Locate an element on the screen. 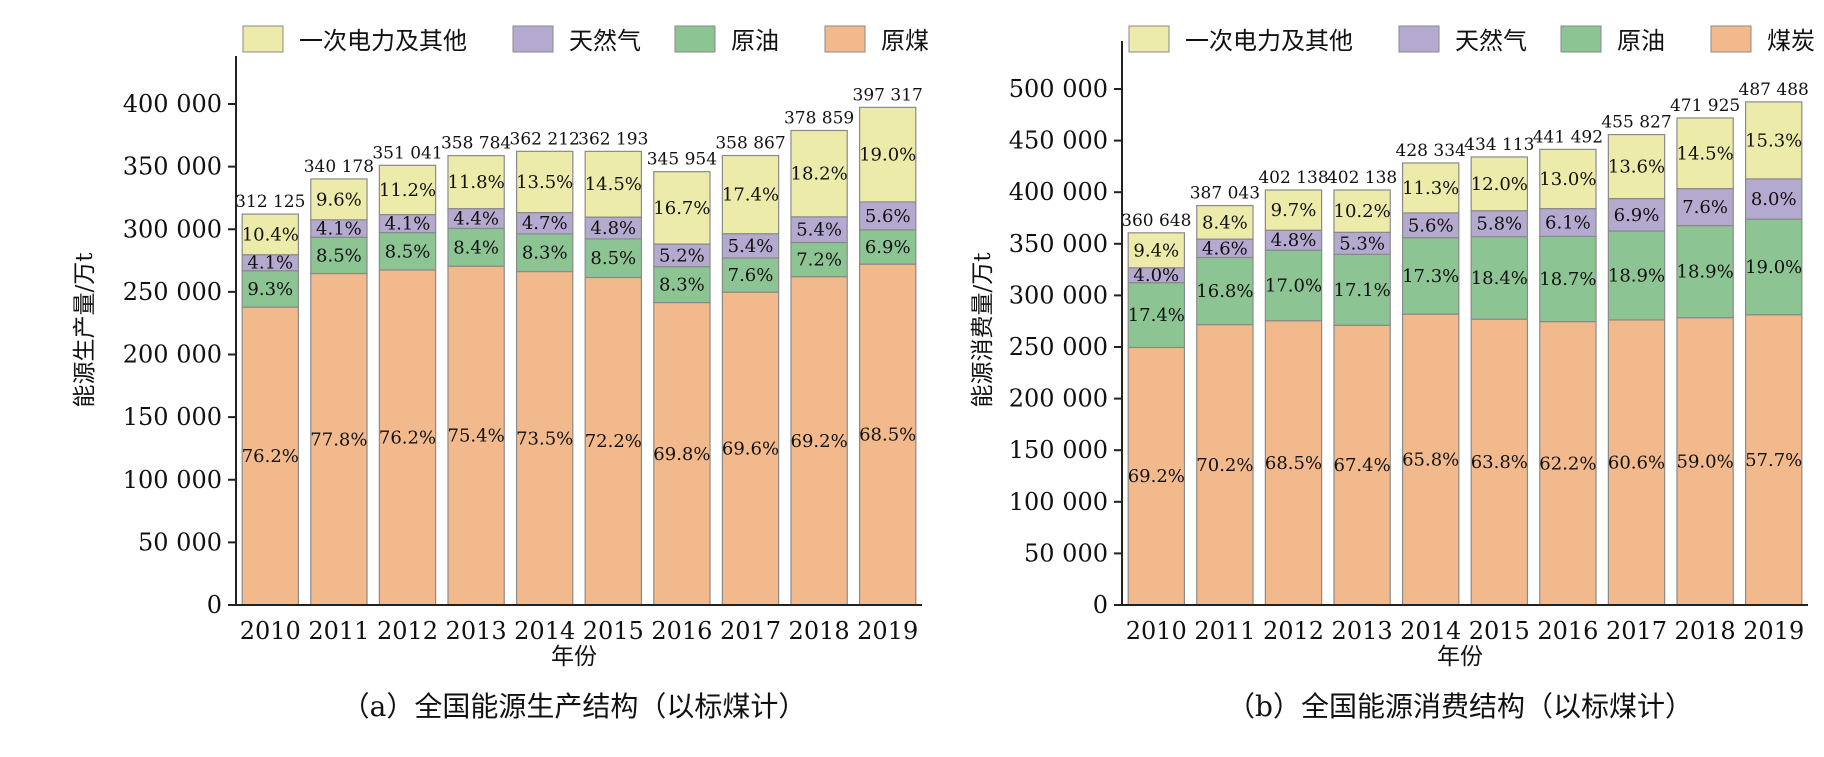  total-label: 312 125 is located at coordinates (270, 202).